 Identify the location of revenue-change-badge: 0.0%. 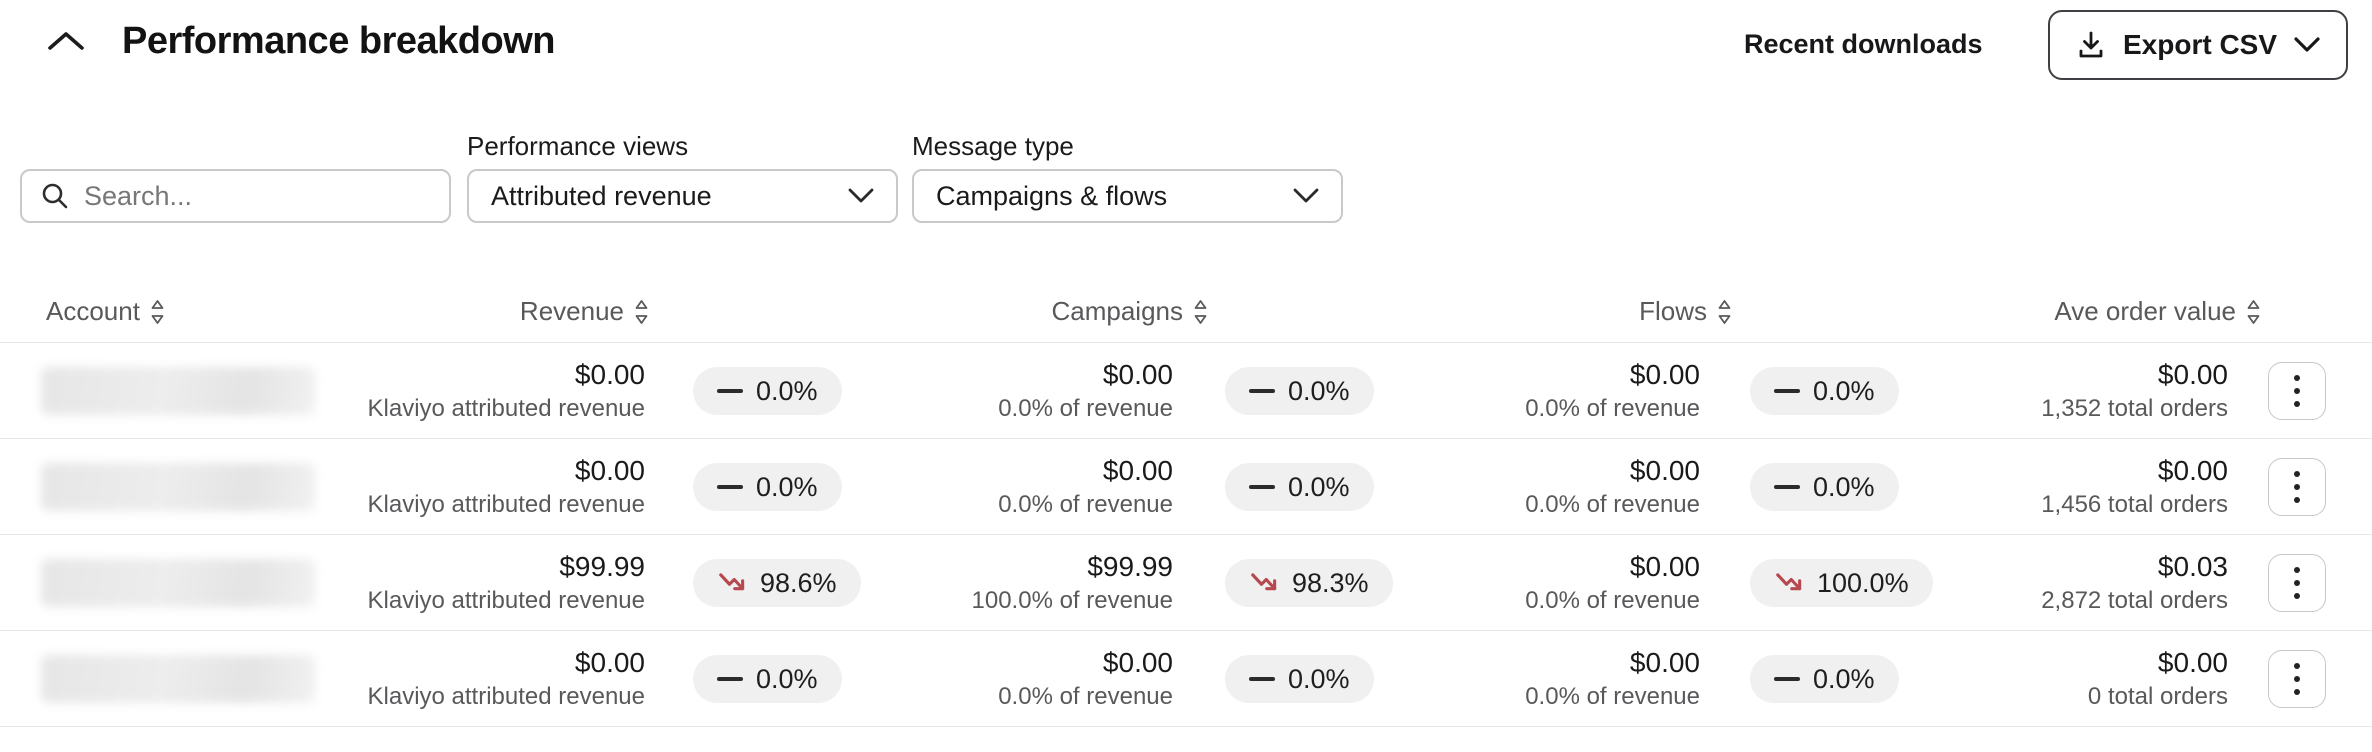
(767, 391).